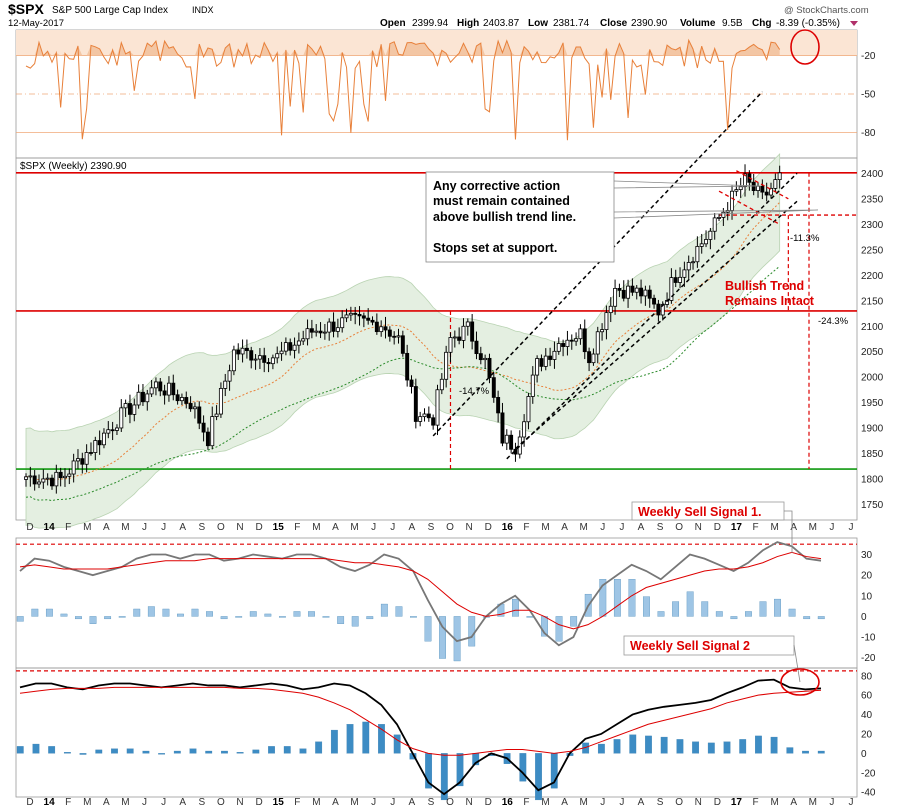  Describe the element at coordinates (868, 133) in the screenshot. I see `oscillator-tick-label: -80` at that location.